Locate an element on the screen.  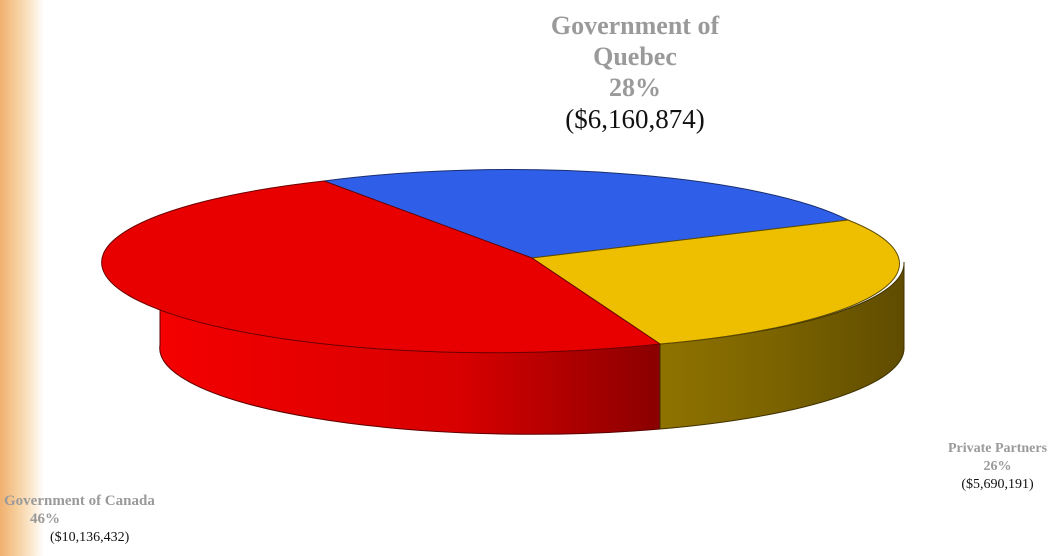
label-canada-name: Government of Canada is located at coordinates (79, 501).